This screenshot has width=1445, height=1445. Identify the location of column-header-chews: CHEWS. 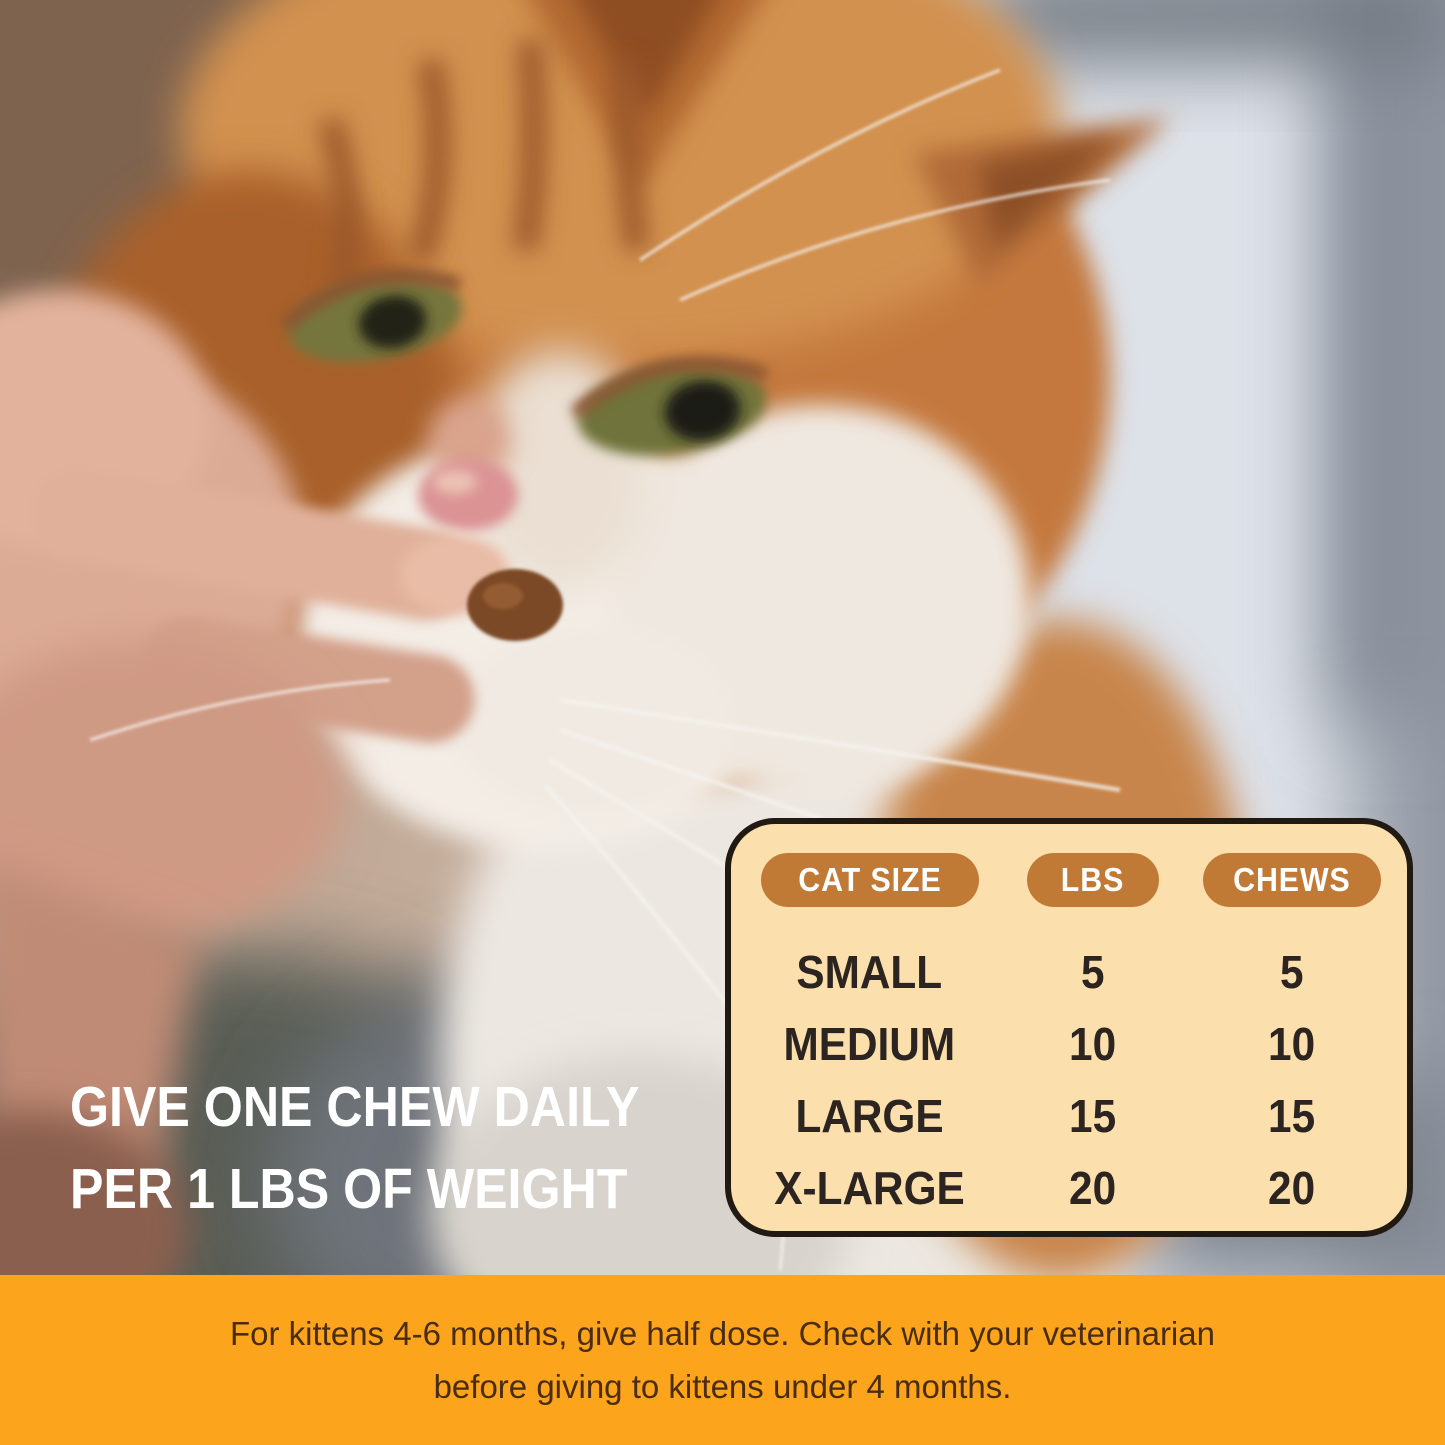
(1292, 880).